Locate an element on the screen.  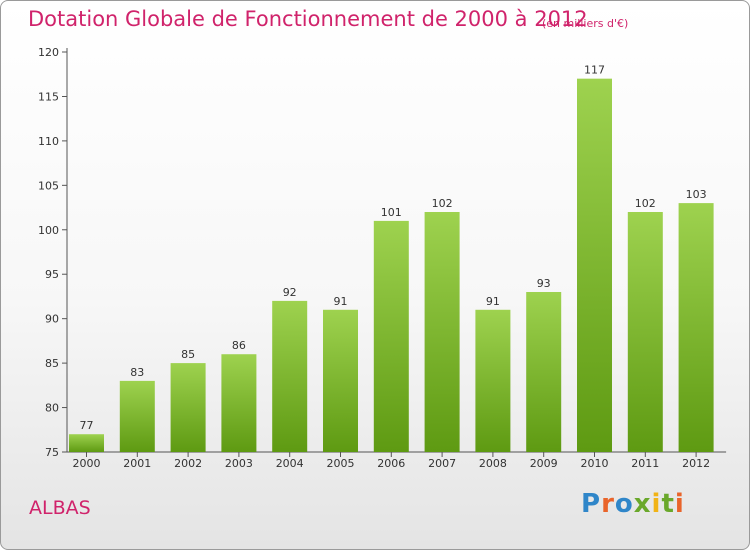
bar-2004 is located at coordinates (290, 376).